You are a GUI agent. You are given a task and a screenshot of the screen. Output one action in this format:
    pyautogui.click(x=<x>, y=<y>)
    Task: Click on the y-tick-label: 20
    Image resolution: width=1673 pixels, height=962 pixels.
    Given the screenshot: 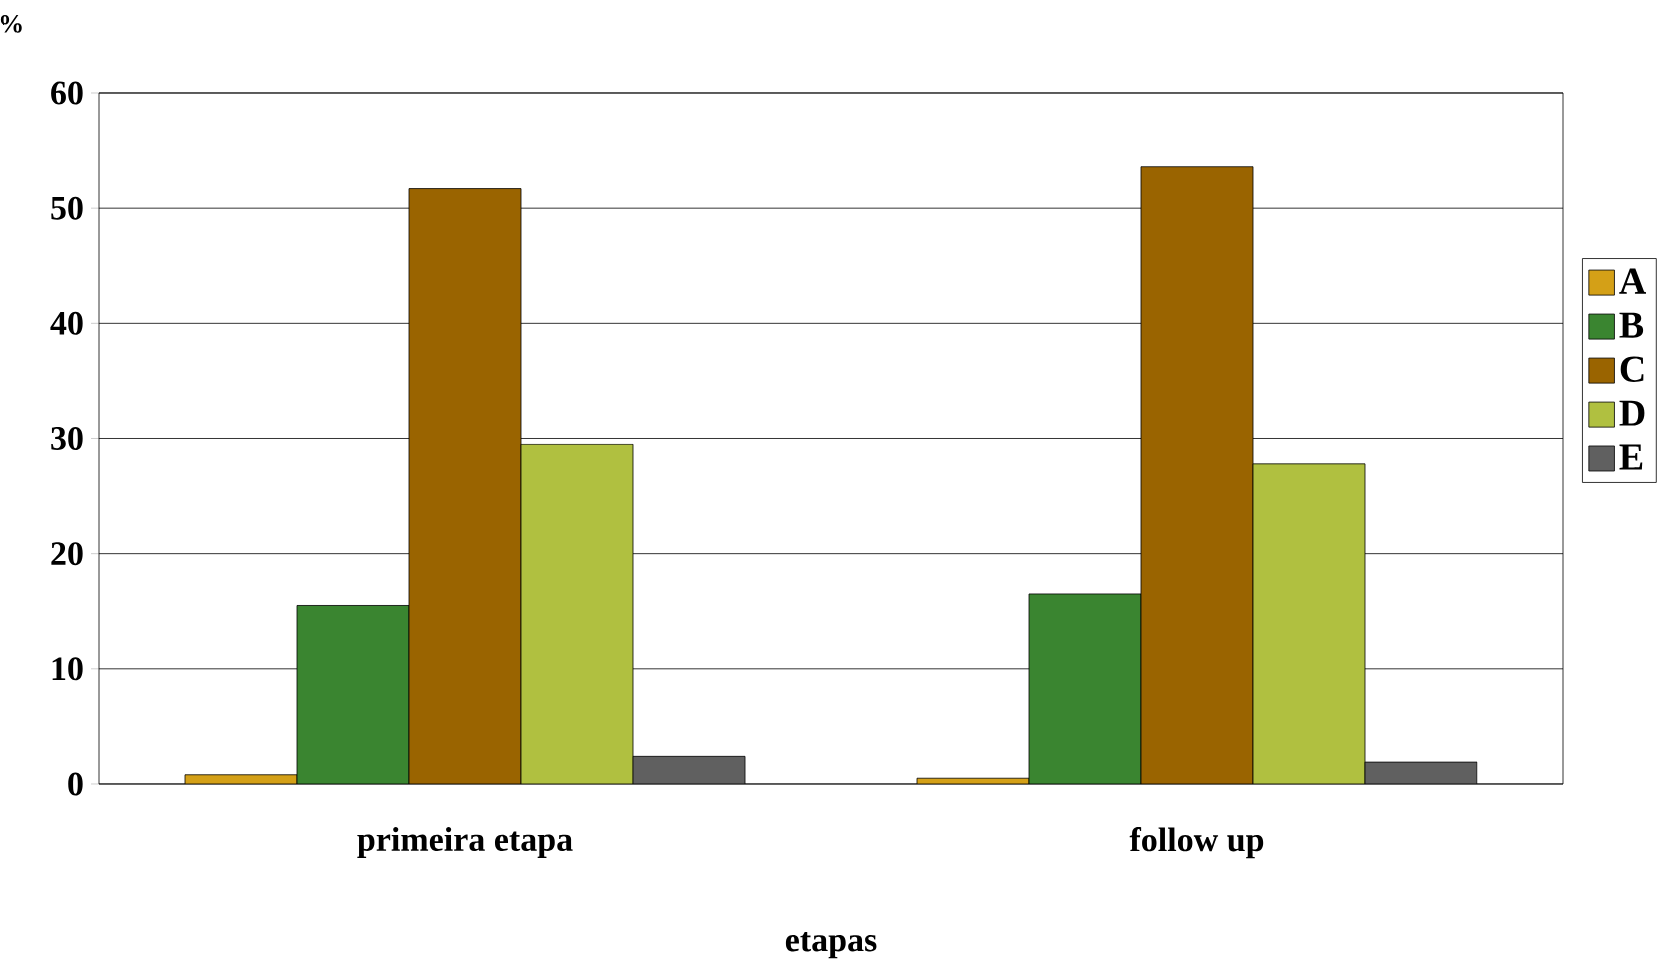 What is the action you would take?
    pyautogui.click(x=67, y=554)
    